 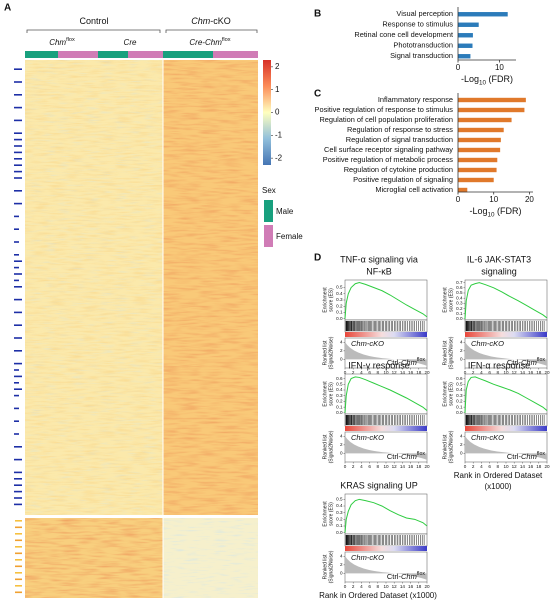 I want to click on subgroup-label: Cre-Chmflox, so click(x=209, y=42).